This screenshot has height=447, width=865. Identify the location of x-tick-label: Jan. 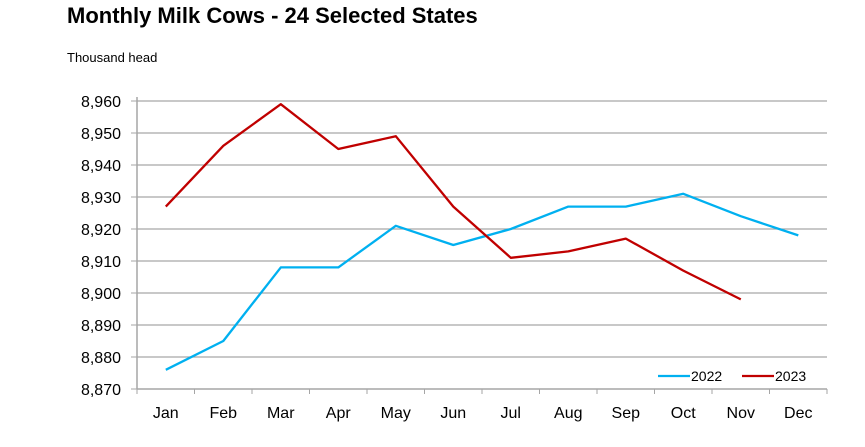
(166, 413).